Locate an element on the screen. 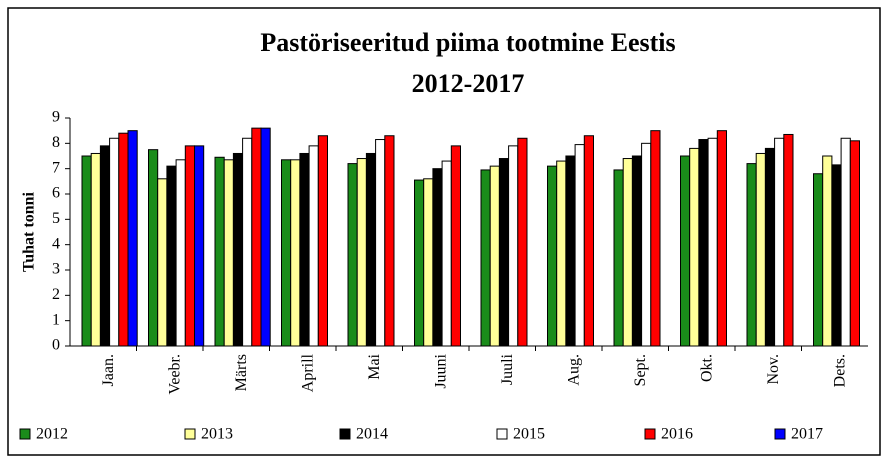 The width and height of the screenshot is (889, 459). y-tick-label: 5 is located at coordinates (56, 218).